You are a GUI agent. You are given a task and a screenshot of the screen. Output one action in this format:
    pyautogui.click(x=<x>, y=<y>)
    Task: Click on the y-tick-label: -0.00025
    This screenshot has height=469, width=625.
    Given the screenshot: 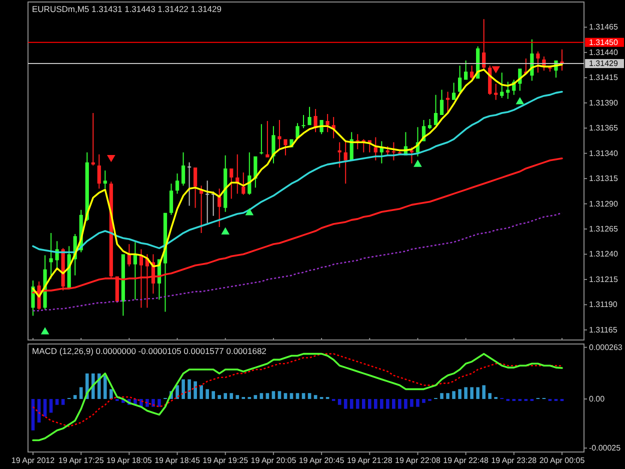 What is the action you would take?
    pyautogui.click(x=605, y=448)
    